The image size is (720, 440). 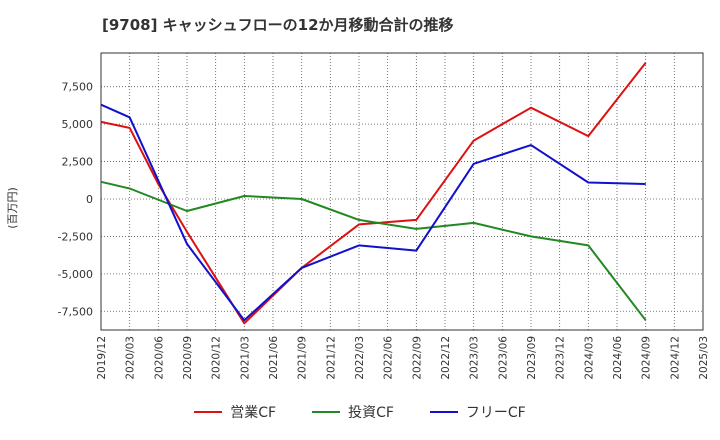 I want to click on x-tick-label: 2023/03, so click(x=475, y=358).